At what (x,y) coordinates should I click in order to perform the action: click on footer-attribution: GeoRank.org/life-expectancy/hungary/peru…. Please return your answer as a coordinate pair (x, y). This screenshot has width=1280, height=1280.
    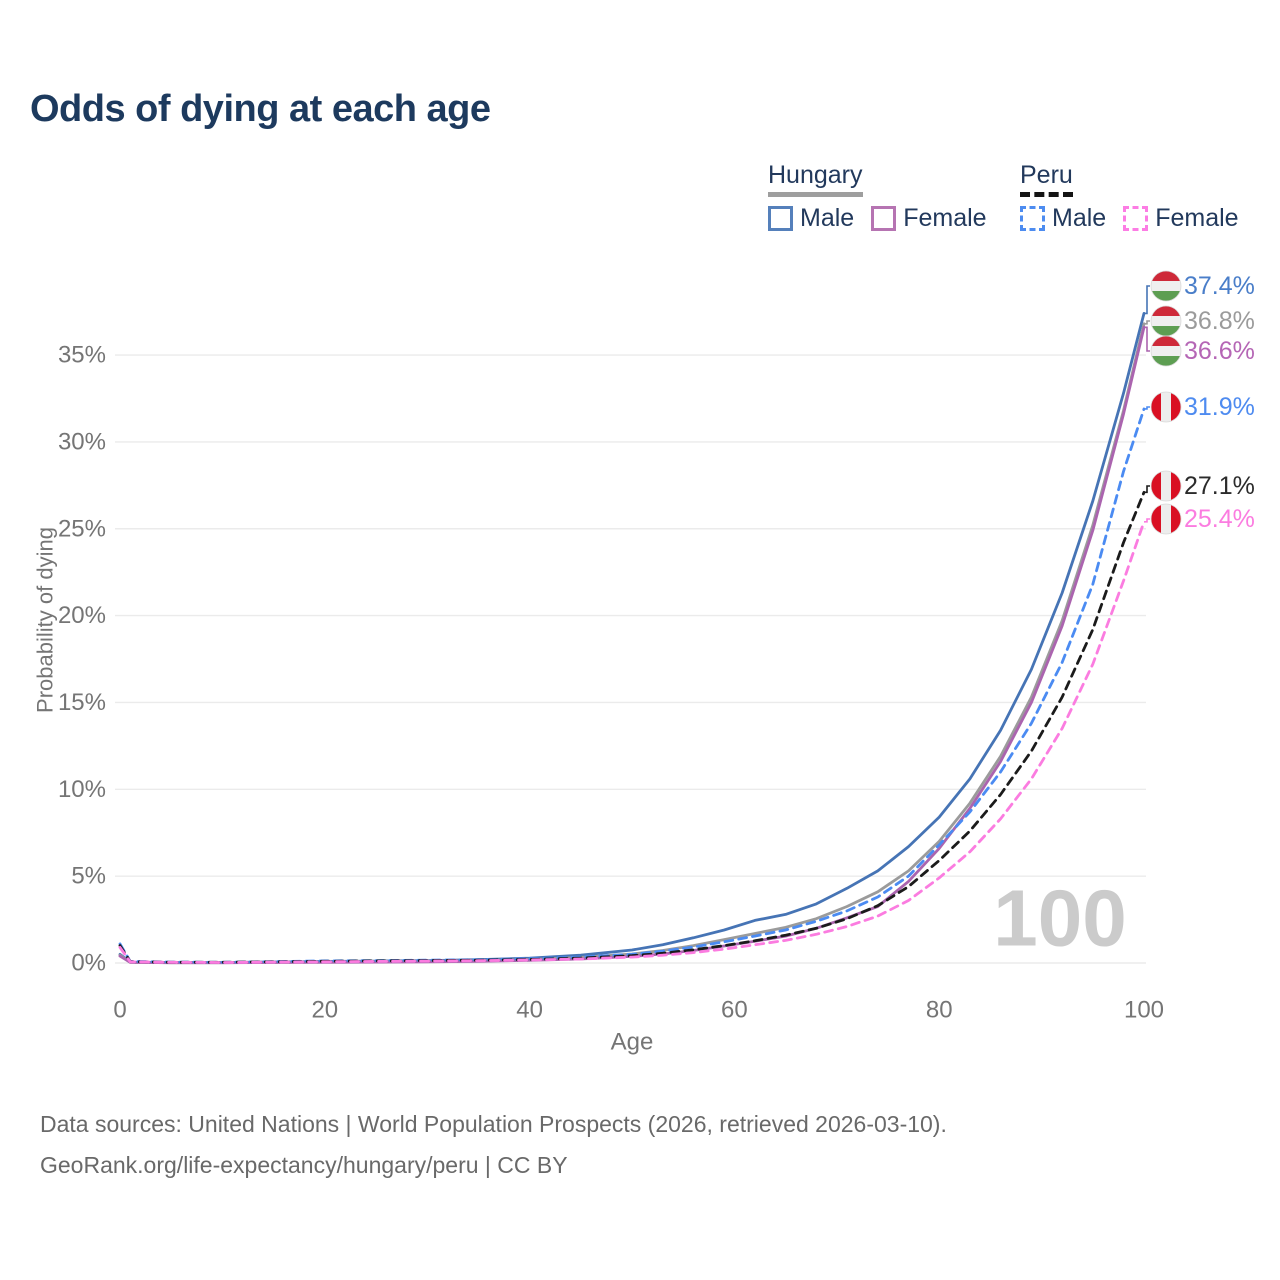
    Looking at the image, I should click on (304, 1165).